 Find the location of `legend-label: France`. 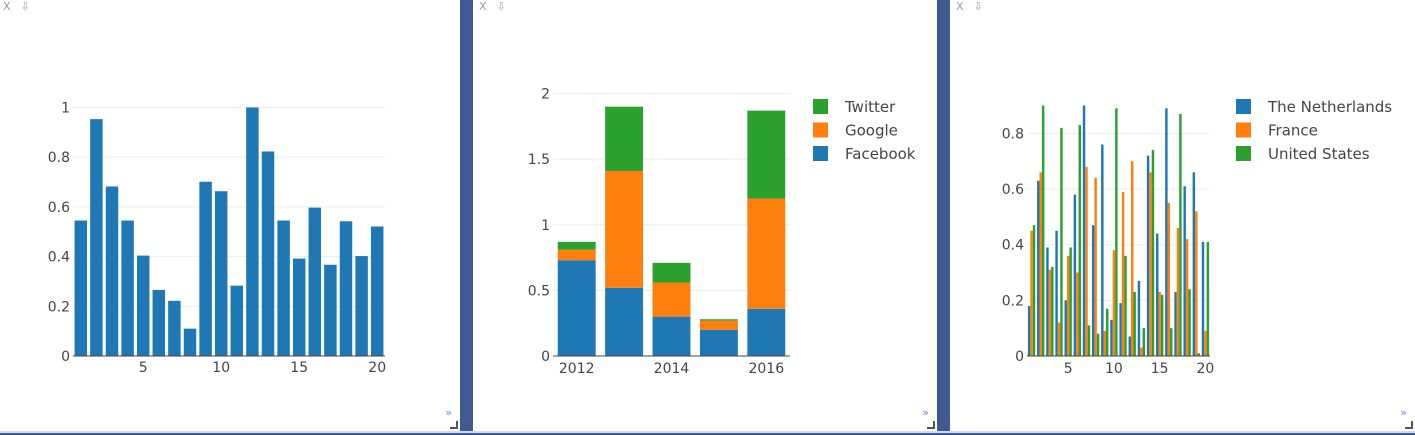

legend-label: France is located at coordinates (1293, 131).